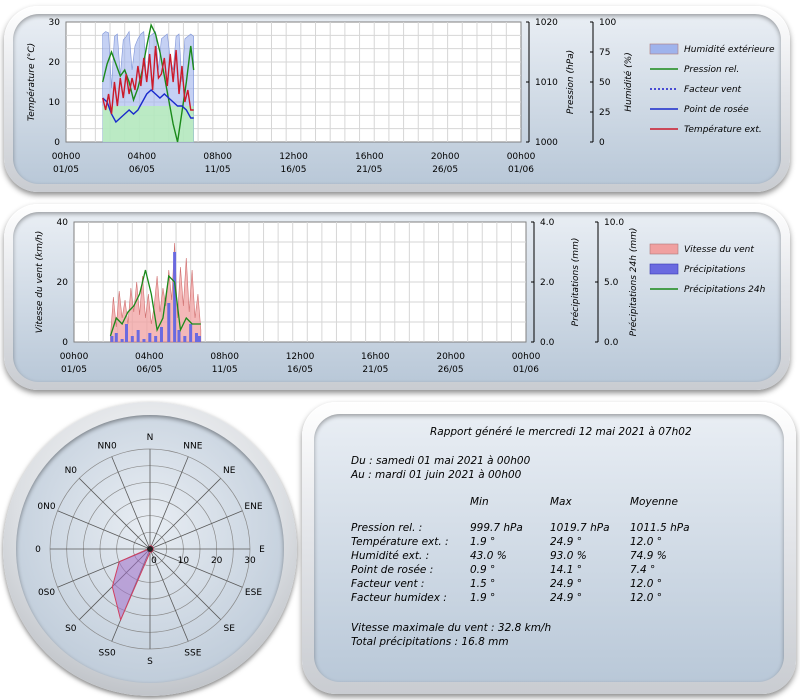  Describe the element at coordinates (614, 223) in the screenshot. I see `y-right2-tick: 10.0` at that location.